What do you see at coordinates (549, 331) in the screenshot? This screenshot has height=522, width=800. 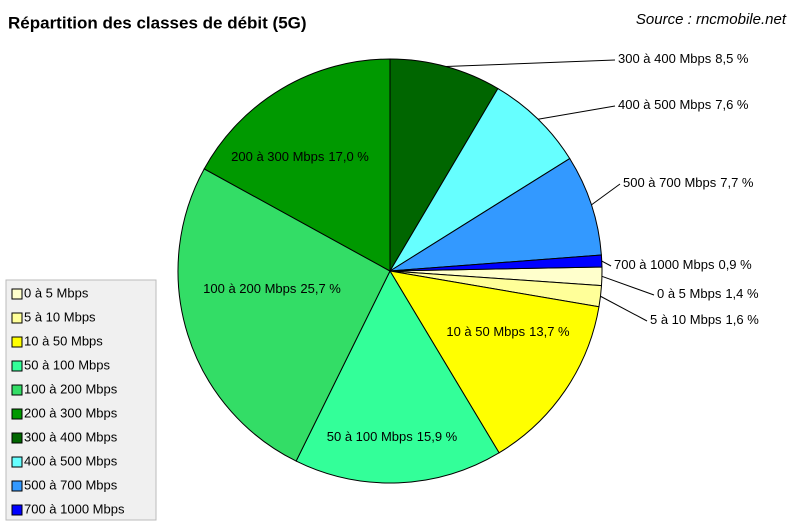 I see `data-label-value: 13,7 %` at bounding box center [549, 331].